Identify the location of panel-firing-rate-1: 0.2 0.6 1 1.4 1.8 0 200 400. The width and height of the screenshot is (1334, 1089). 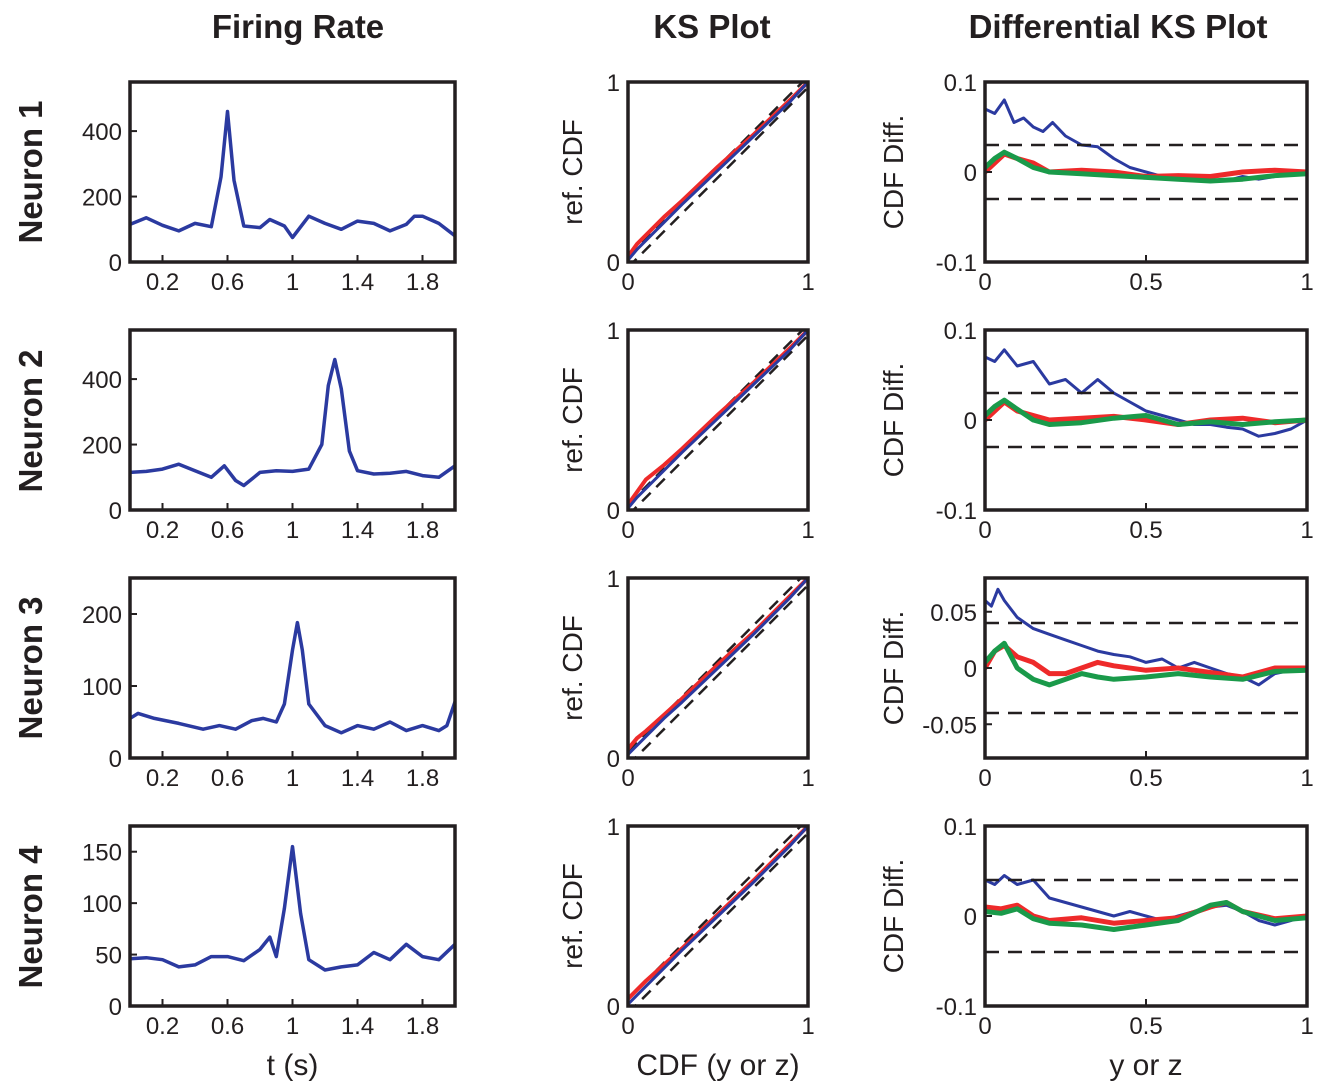
(269, 188).